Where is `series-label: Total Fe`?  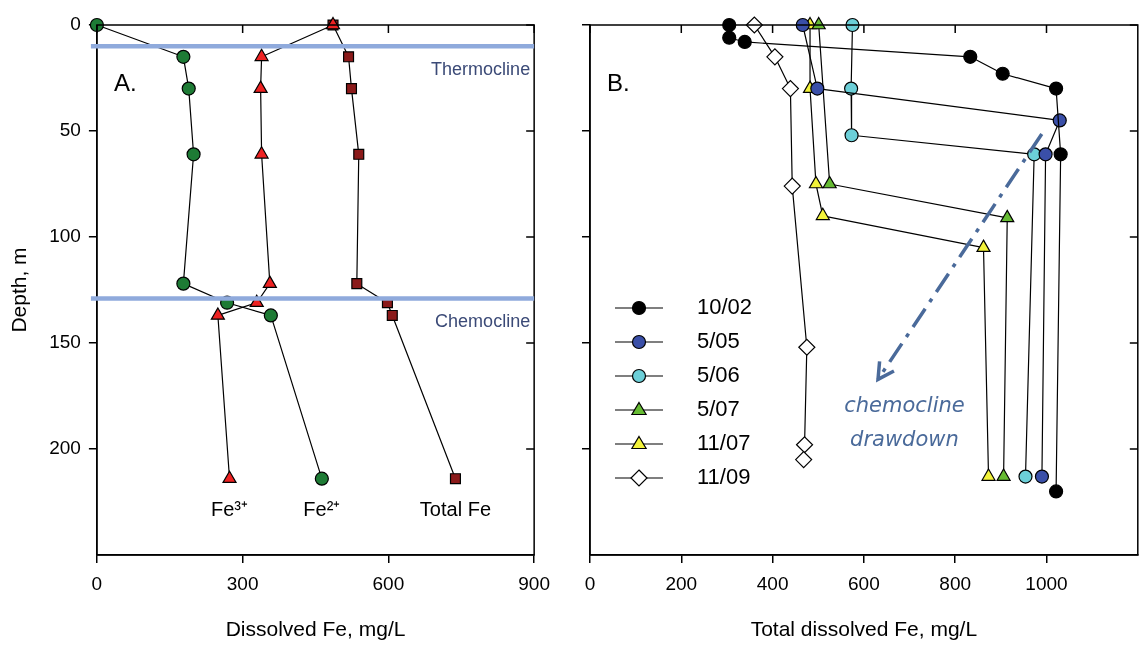
series-label: Total Fe is located at coordinates (455, 509).